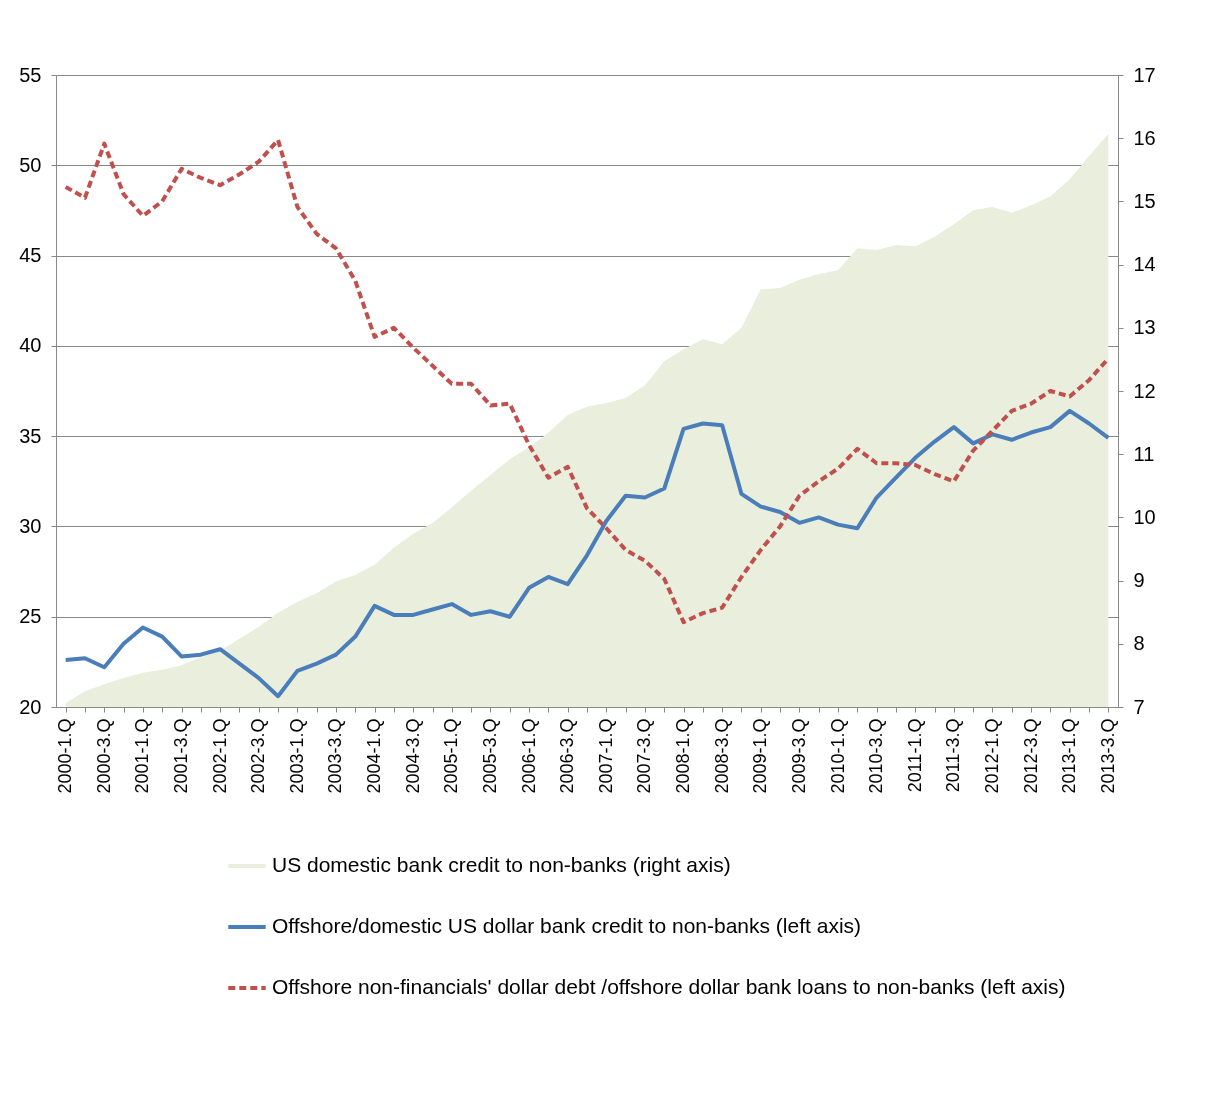  I want to click on x-tick-label: 2000-3.Q, so click(103, 756).